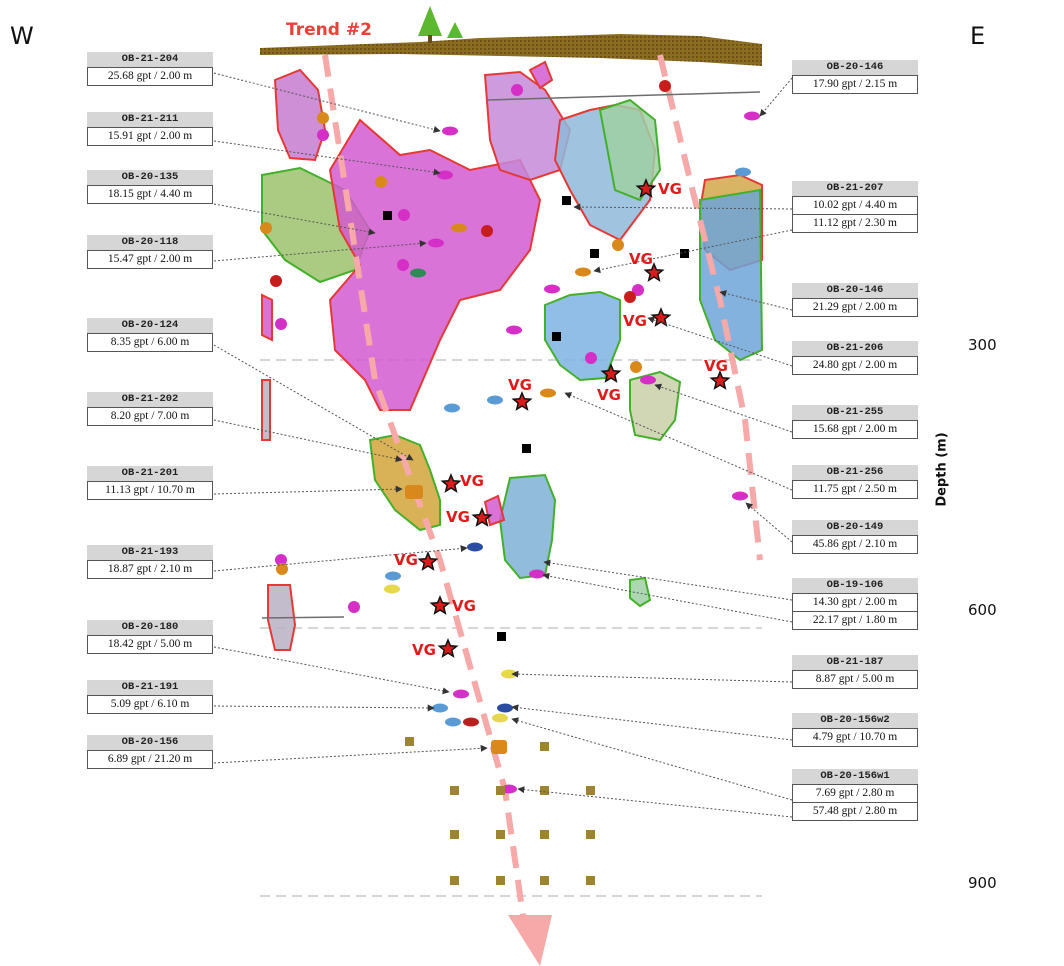  I want to click on right-assay-label: OB-20-146 17.90 gpt / 2.15 m, so click(855, 77).